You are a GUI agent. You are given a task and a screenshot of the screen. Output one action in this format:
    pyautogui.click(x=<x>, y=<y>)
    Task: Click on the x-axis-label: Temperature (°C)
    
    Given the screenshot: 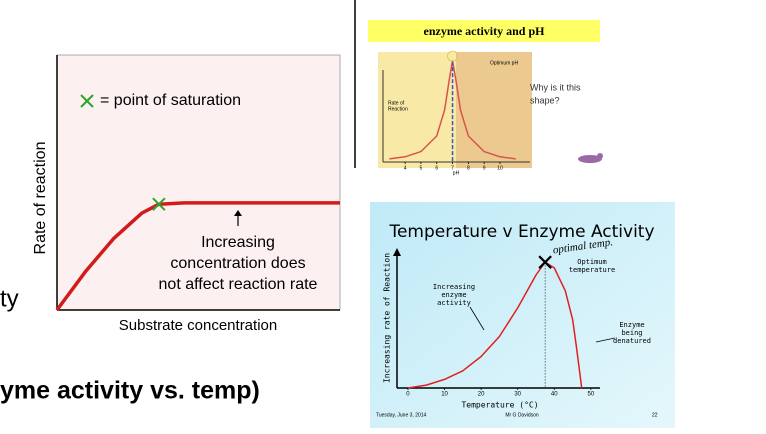 What is the action you would take?
    pyautogui.click(x=499, y=405)
    